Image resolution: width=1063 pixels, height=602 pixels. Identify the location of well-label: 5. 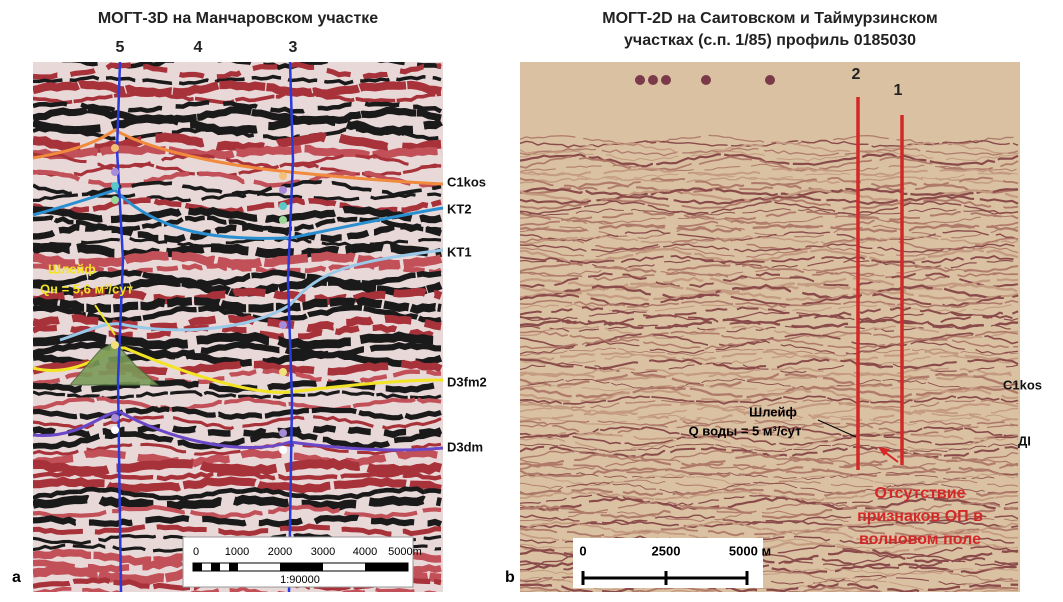
(120, 47).